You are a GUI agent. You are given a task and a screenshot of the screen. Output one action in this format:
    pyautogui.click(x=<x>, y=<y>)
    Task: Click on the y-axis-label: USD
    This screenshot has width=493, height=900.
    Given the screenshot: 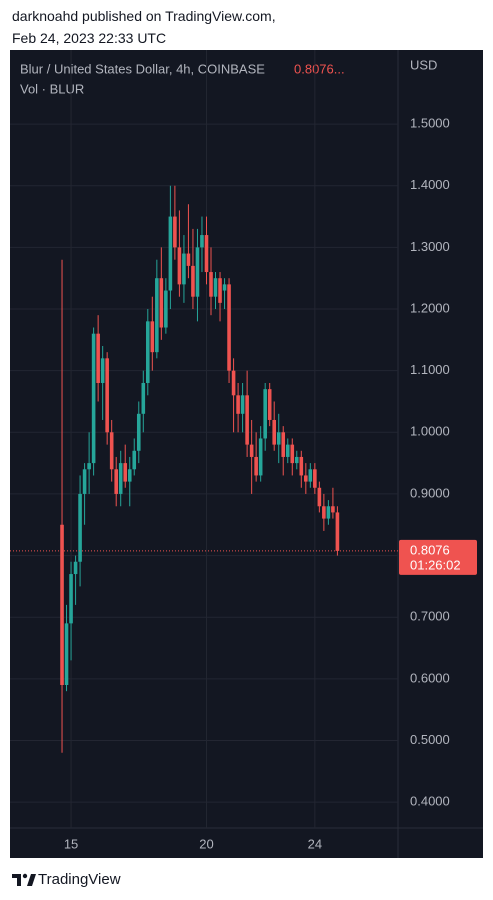 What is the action you would take?
    pyautogui.click(x=423, y=64)
    